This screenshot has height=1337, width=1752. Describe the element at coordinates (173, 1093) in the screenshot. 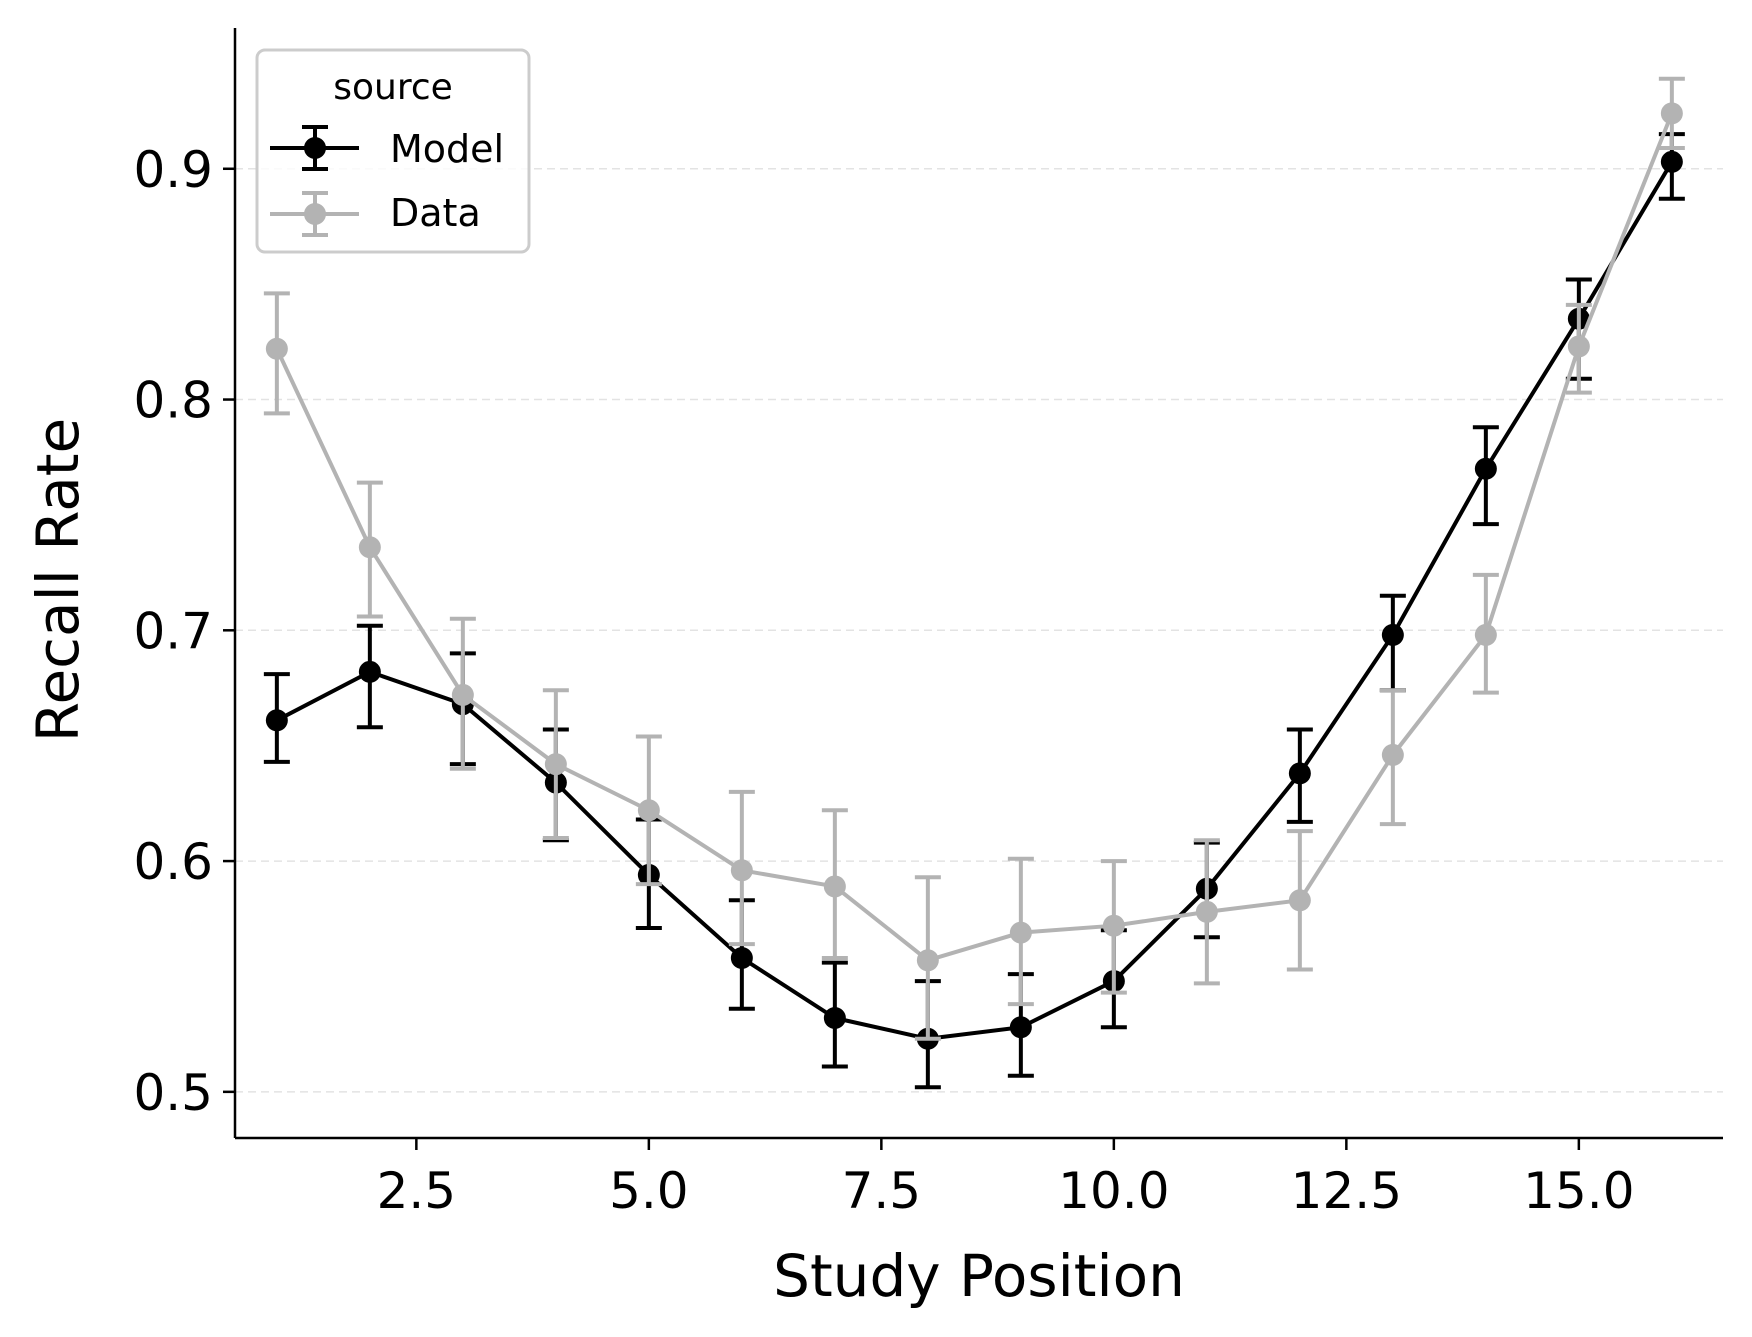

I see `y-tick-label: 0.5` at that location.